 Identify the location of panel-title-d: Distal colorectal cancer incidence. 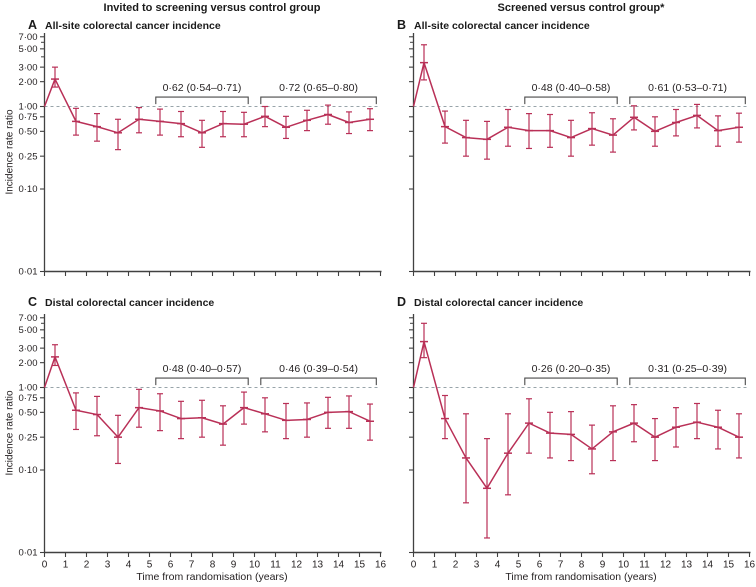
(499, 303).